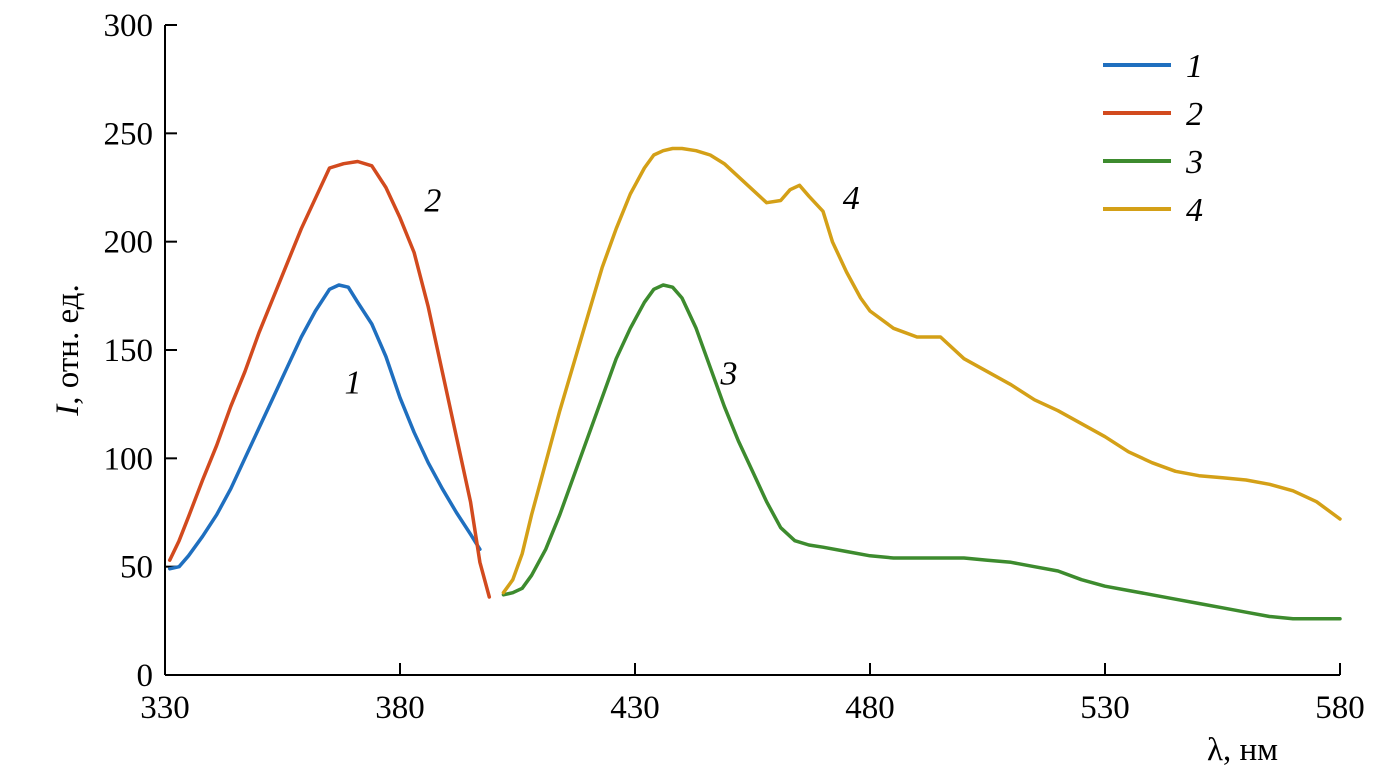 The image size is (1395, 775). I want to click on x-tick-label: 580, so click(1340, 708).